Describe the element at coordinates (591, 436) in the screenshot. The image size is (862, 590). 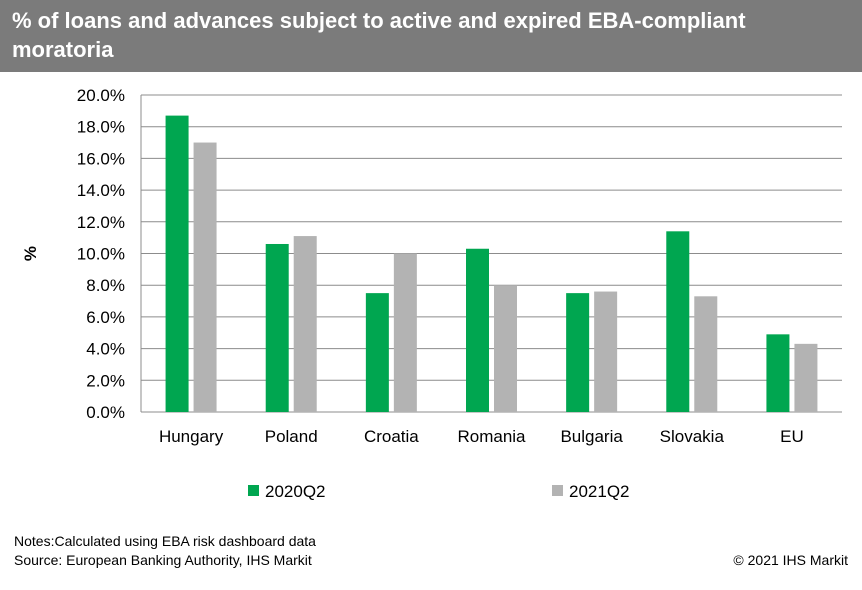
I see `x-tick-label: Bulgaria` at that location.